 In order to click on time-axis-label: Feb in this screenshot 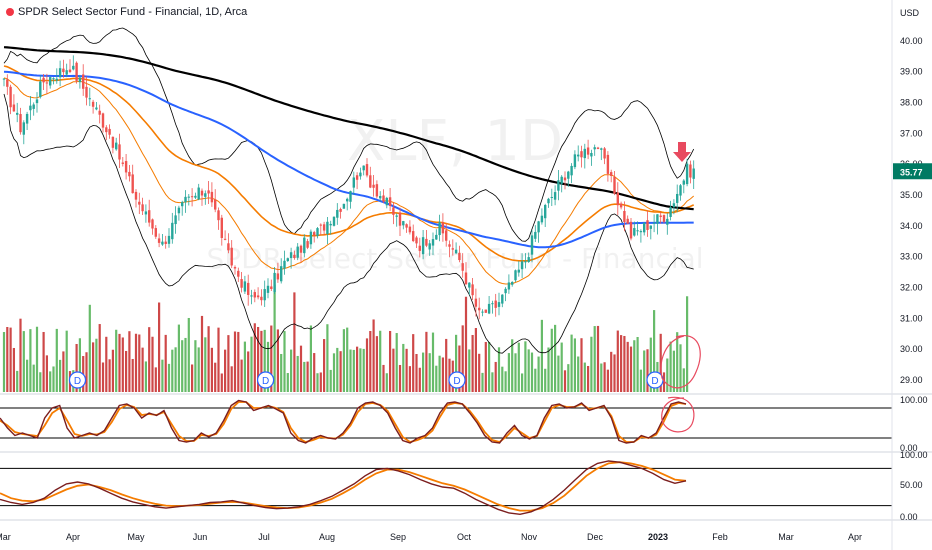, I will do `click(720, 537)`.